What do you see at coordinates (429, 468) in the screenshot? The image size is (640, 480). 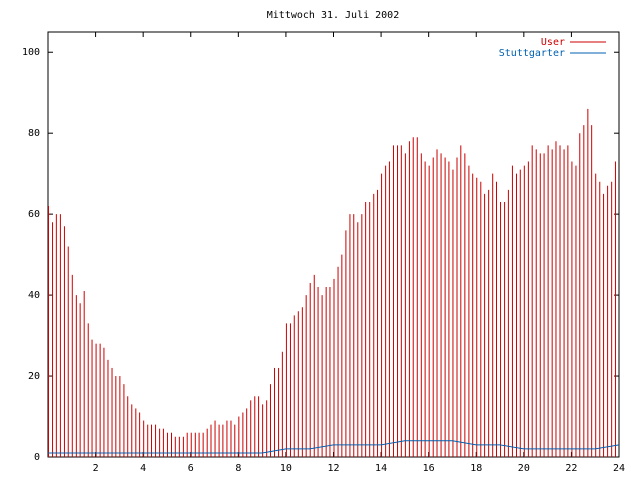 I see `x-tick-label: 16` at bounding box center [429, 468].